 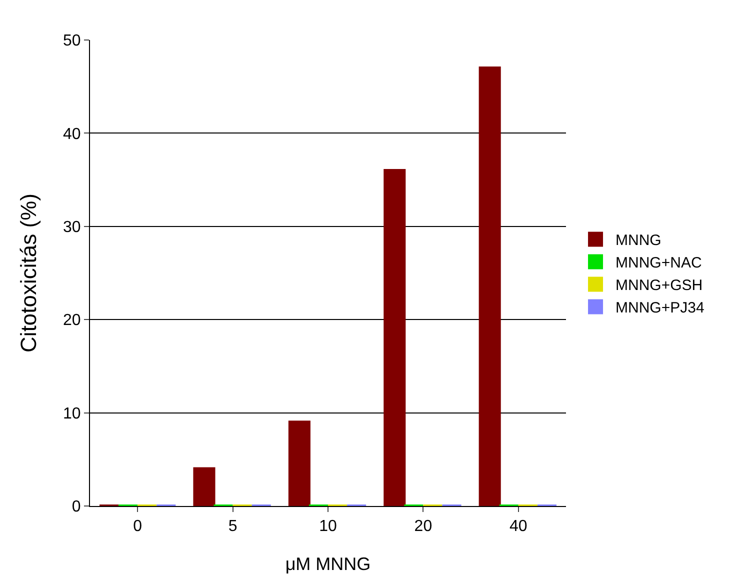 I want to click on y-tick-label: 30, so click(x=72, y=227).